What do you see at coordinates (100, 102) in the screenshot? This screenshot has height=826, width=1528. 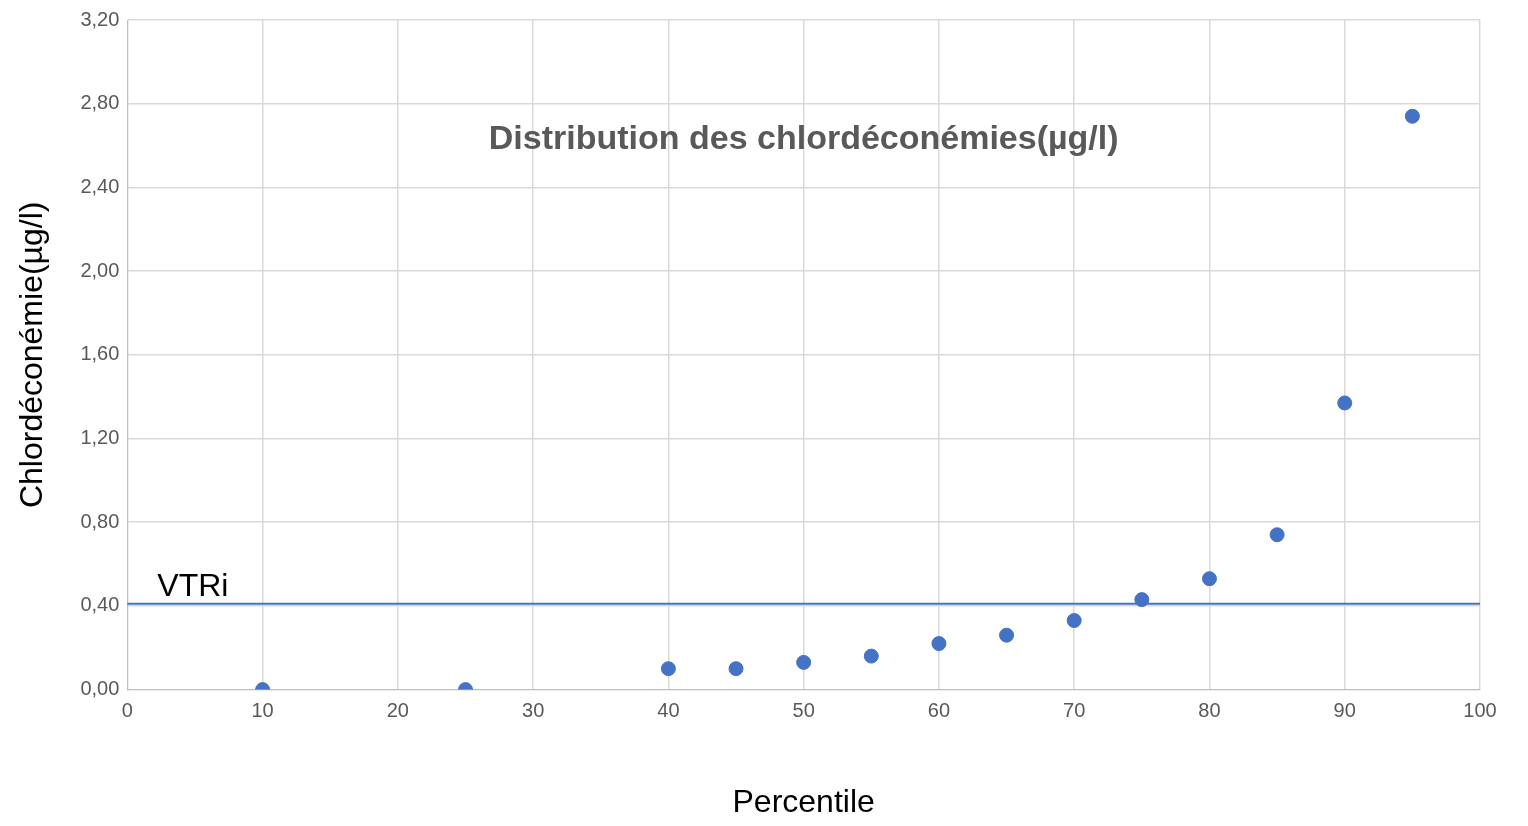 I see `y-tick-label: 2,80` at bounding box center [100, 102].